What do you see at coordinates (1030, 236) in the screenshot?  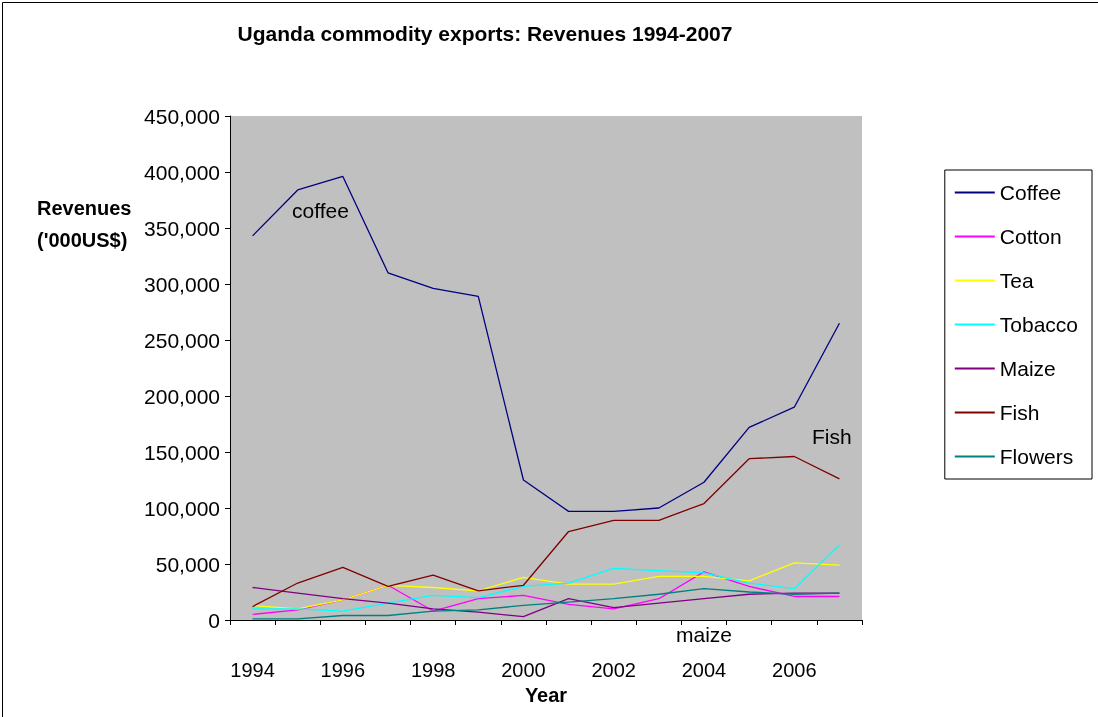 I see `legend-label: Cotton` at bounding box center [1030, 236].